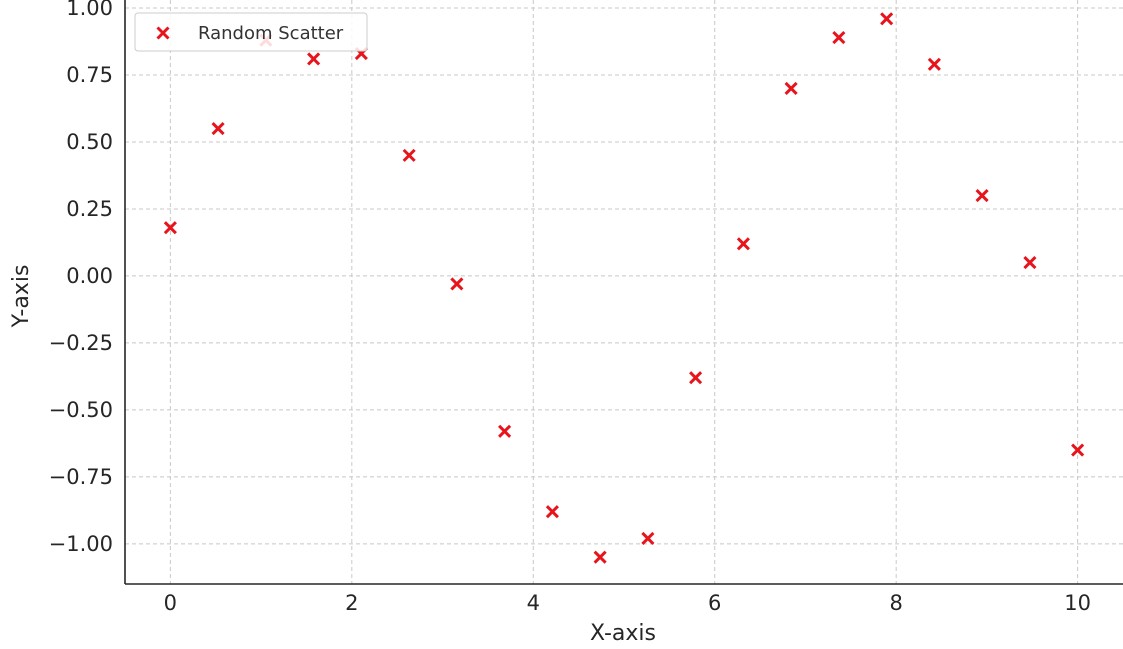 The width and height of the screenshot is (1123, 649). What do you see at coordinates (89, 142) in the screenshot?
I see `y-tick-label: 0.50` at bounding box center [89, 142].